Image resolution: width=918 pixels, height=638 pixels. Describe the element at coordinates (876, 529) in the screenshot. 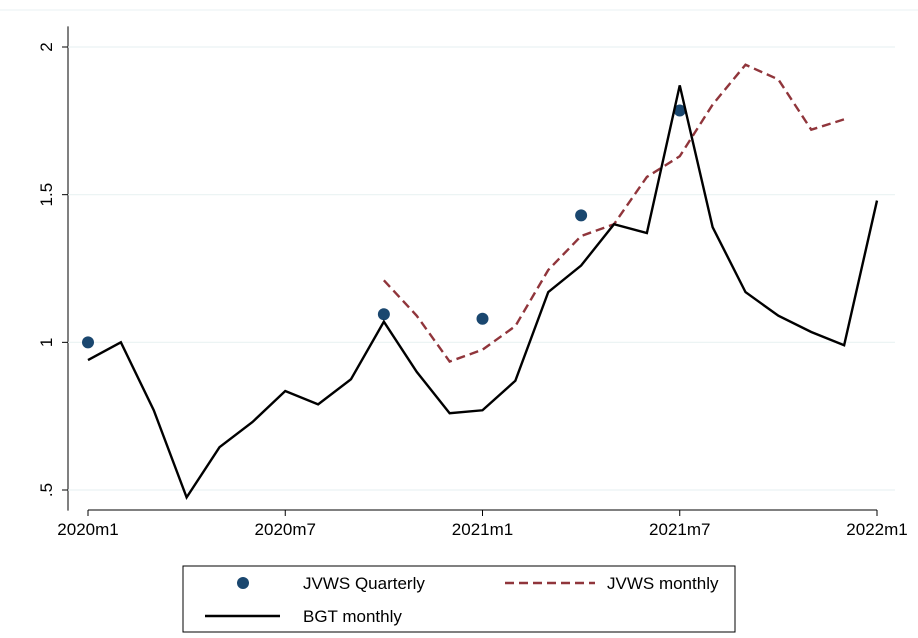

I see `x-tick-label: 2022m1` at that location.